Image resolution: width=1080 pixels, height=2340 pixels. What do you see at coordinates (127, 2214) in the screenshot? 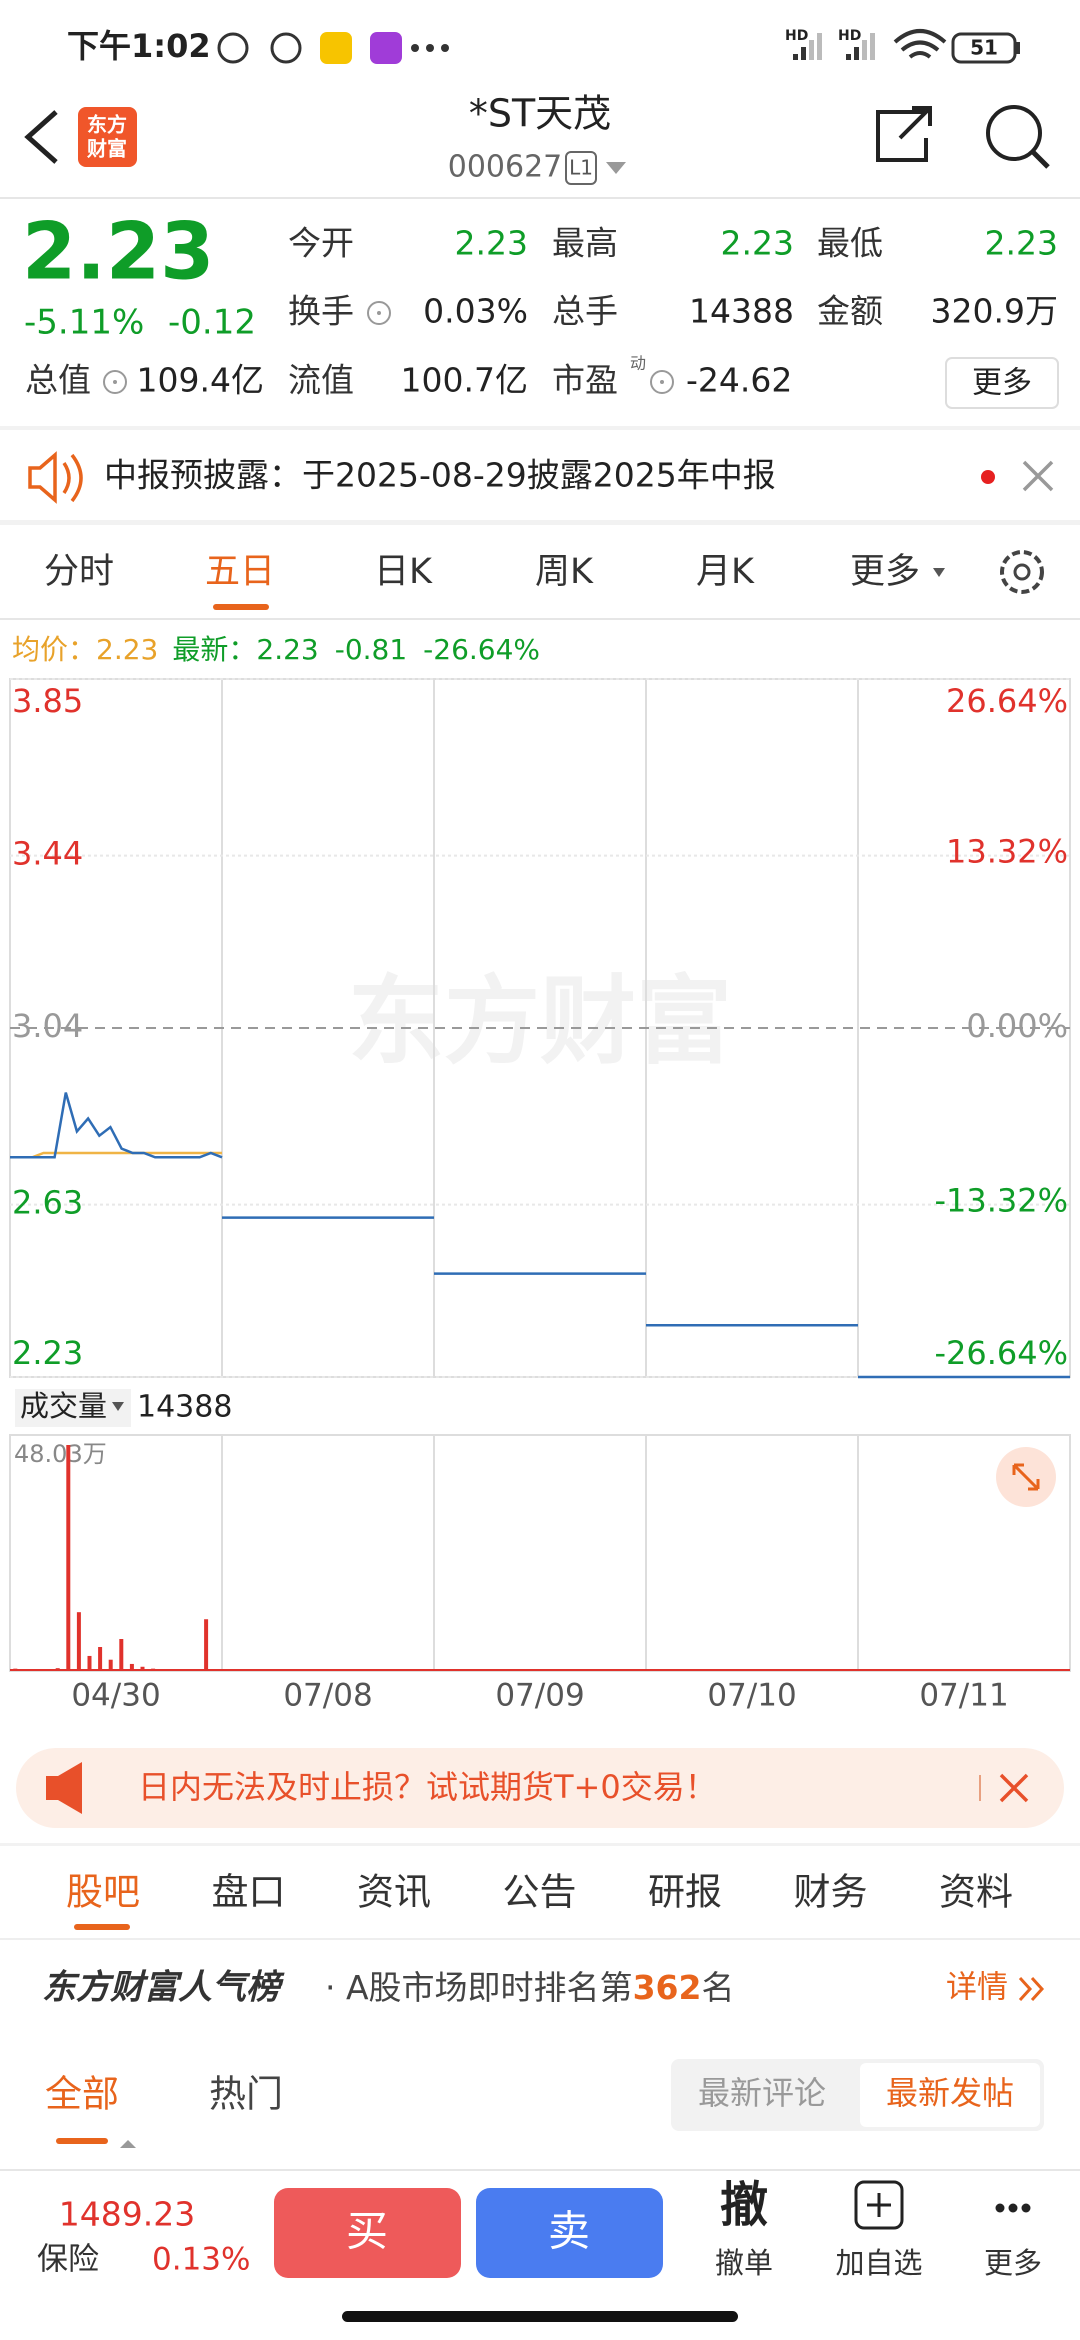
I see `index-value: 1489.23` at bounding box center [127, 2214].